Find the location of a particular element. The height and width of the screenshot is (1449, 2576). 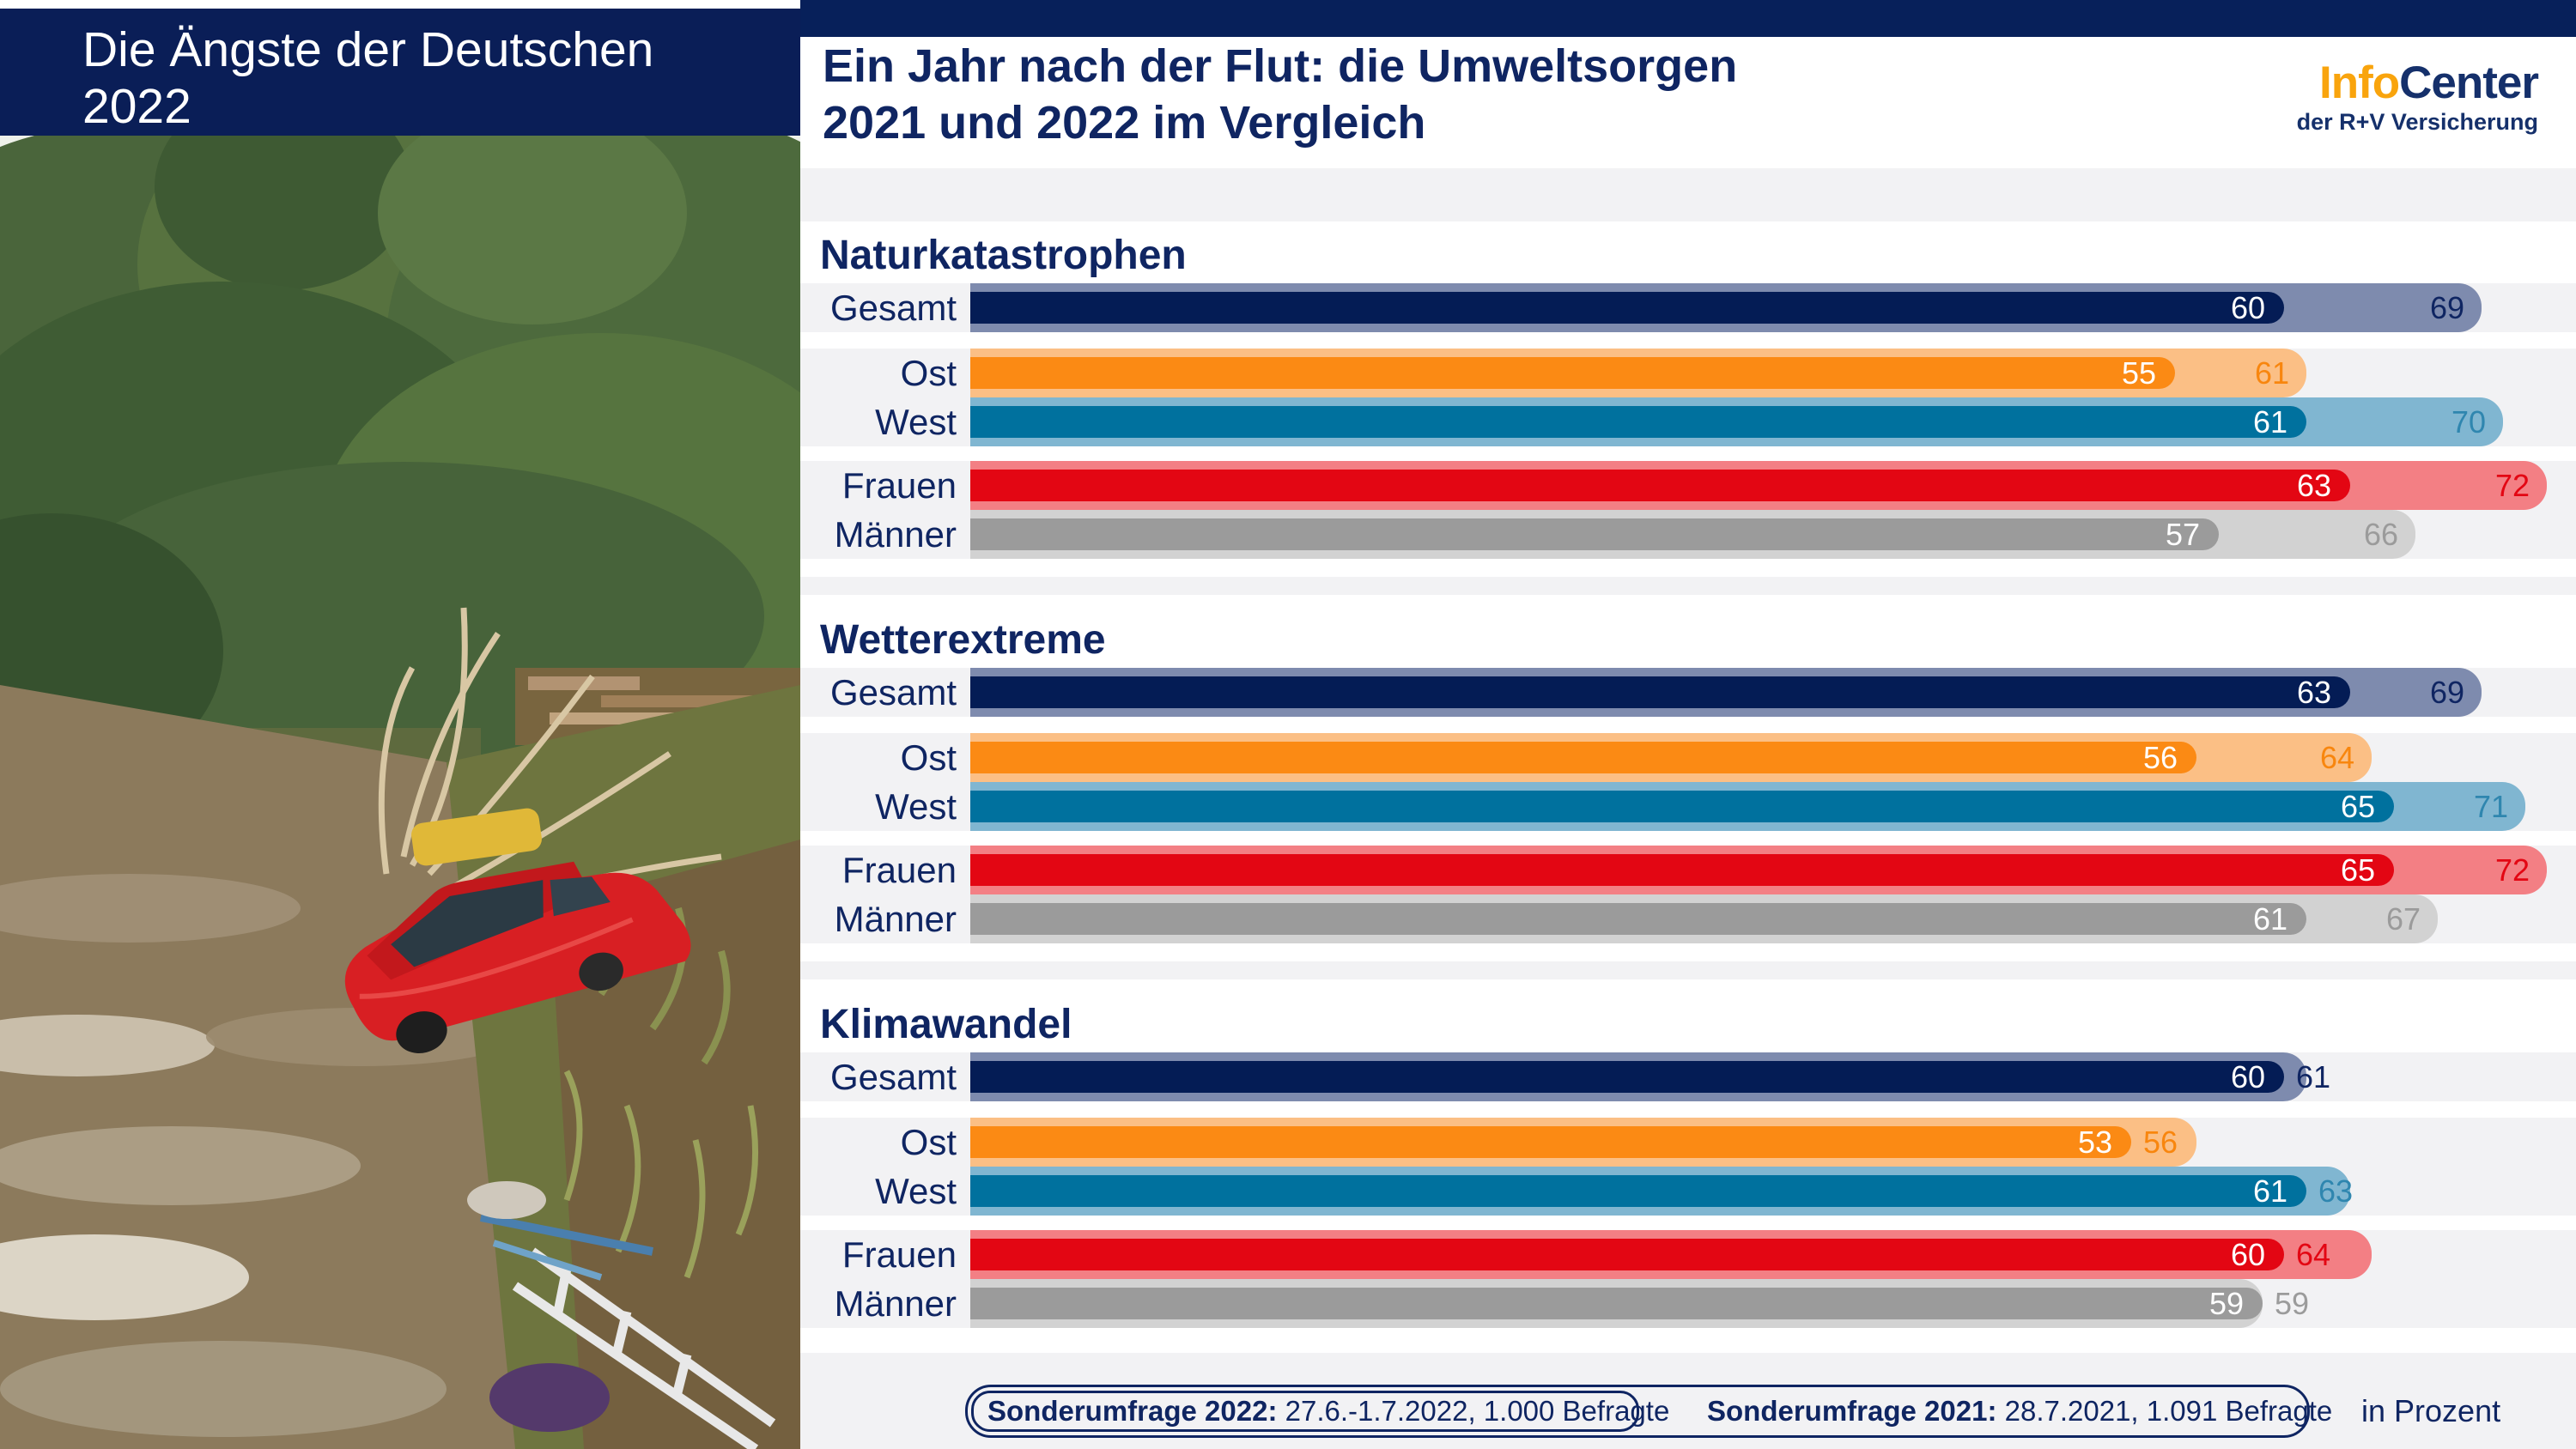

unit-note: in Prozent is located at coordinates (2431, 1410).